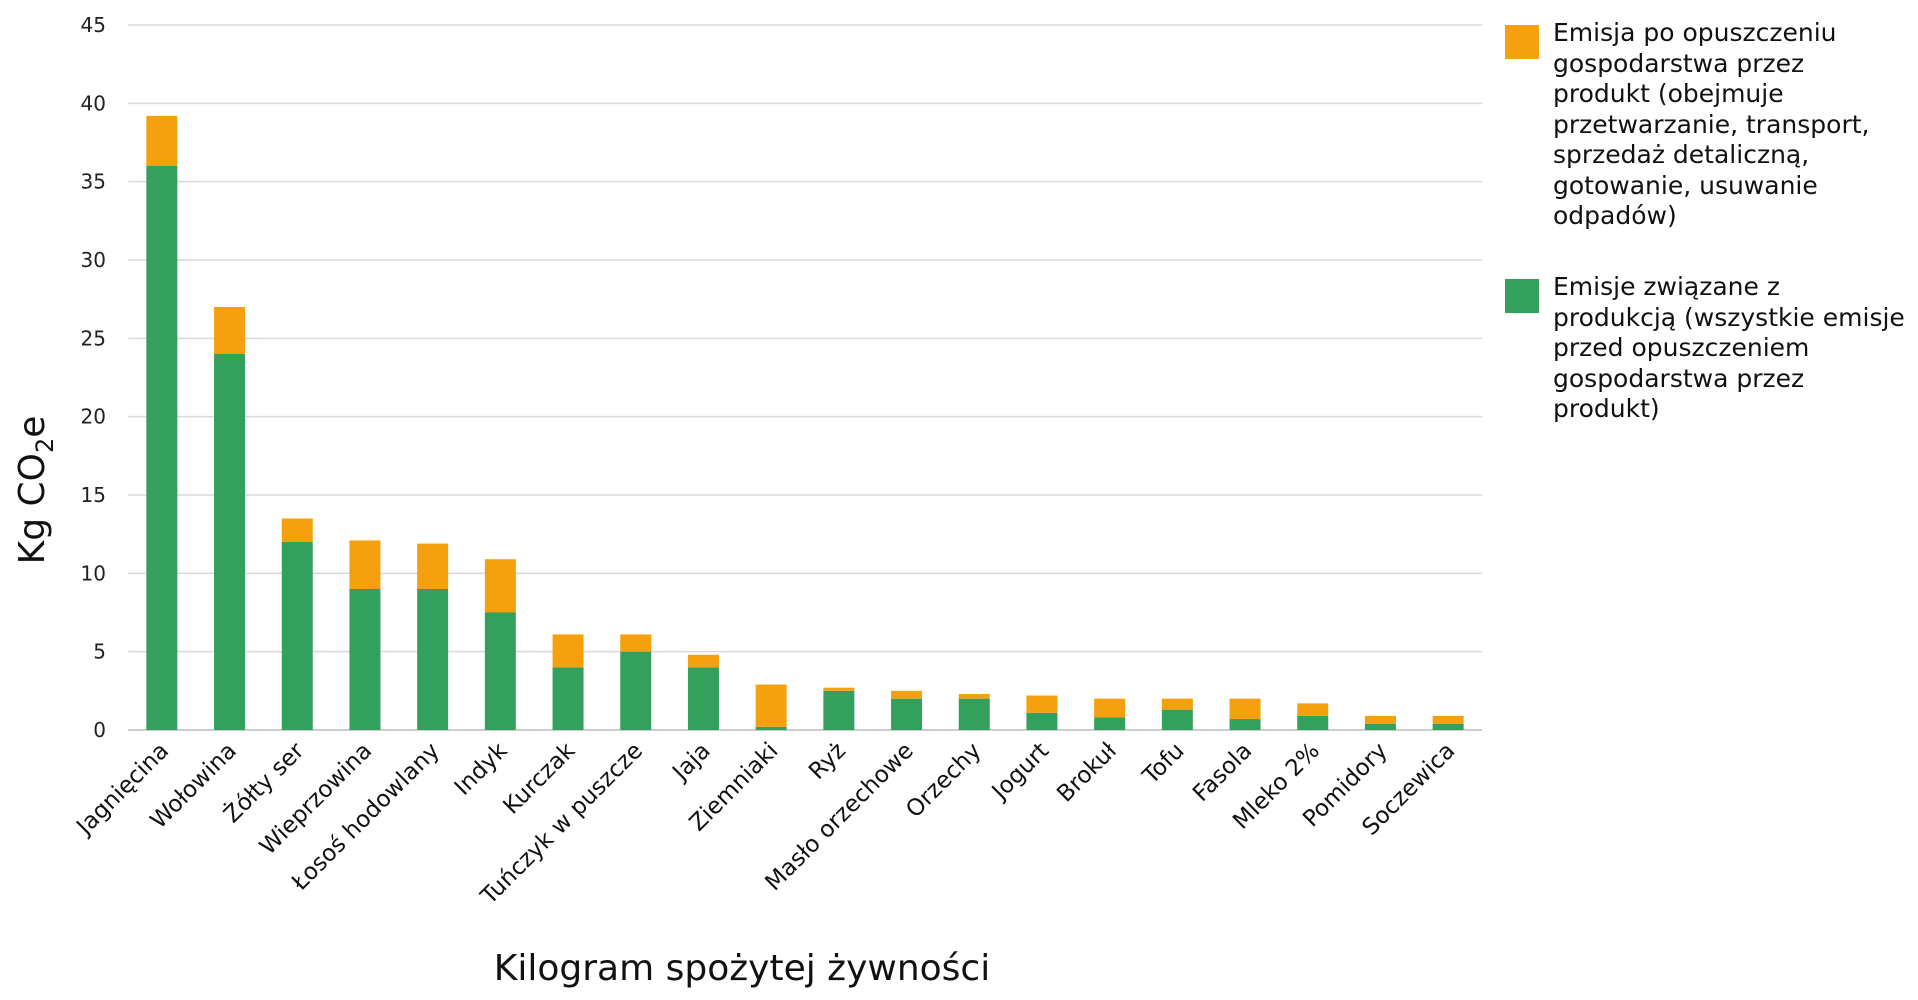  Describe the element at coordinates (93, 182) in the screenshot. I see `y-tick-label: 35` at that location.